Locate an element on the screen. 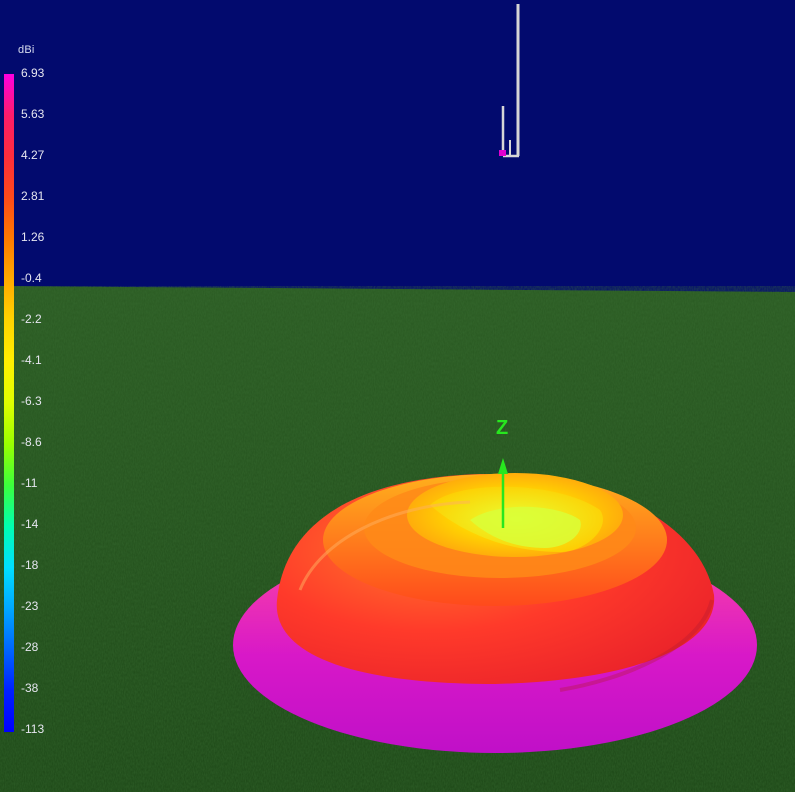 This screenshot has width=795, height=792. feed-point is located at coordinates (502, 153).